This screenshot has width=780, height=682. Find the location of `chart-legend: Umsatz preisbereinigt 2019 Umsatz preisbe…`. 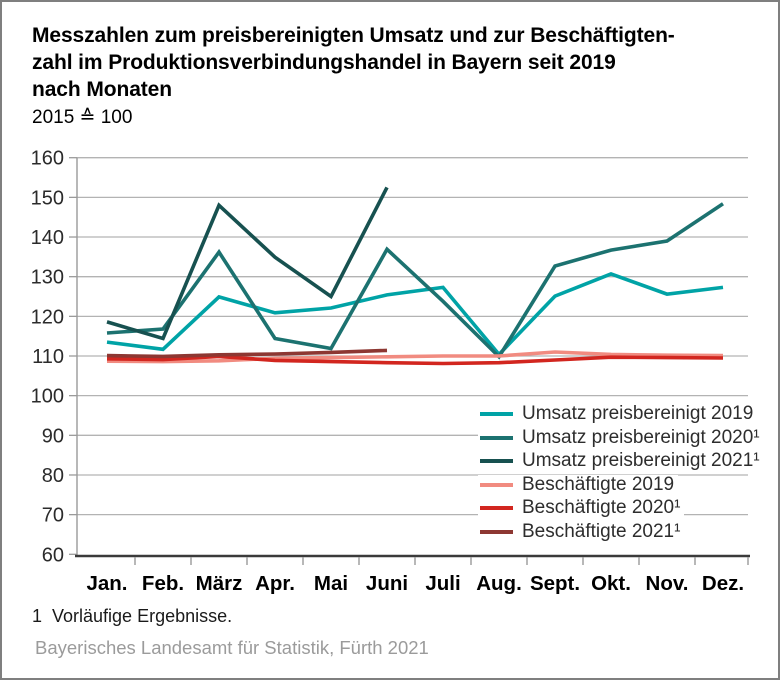

chart-legend: Umsatz preisbereinigt 2019 Umsatz preisbe… is located at coordinates (621, 474).